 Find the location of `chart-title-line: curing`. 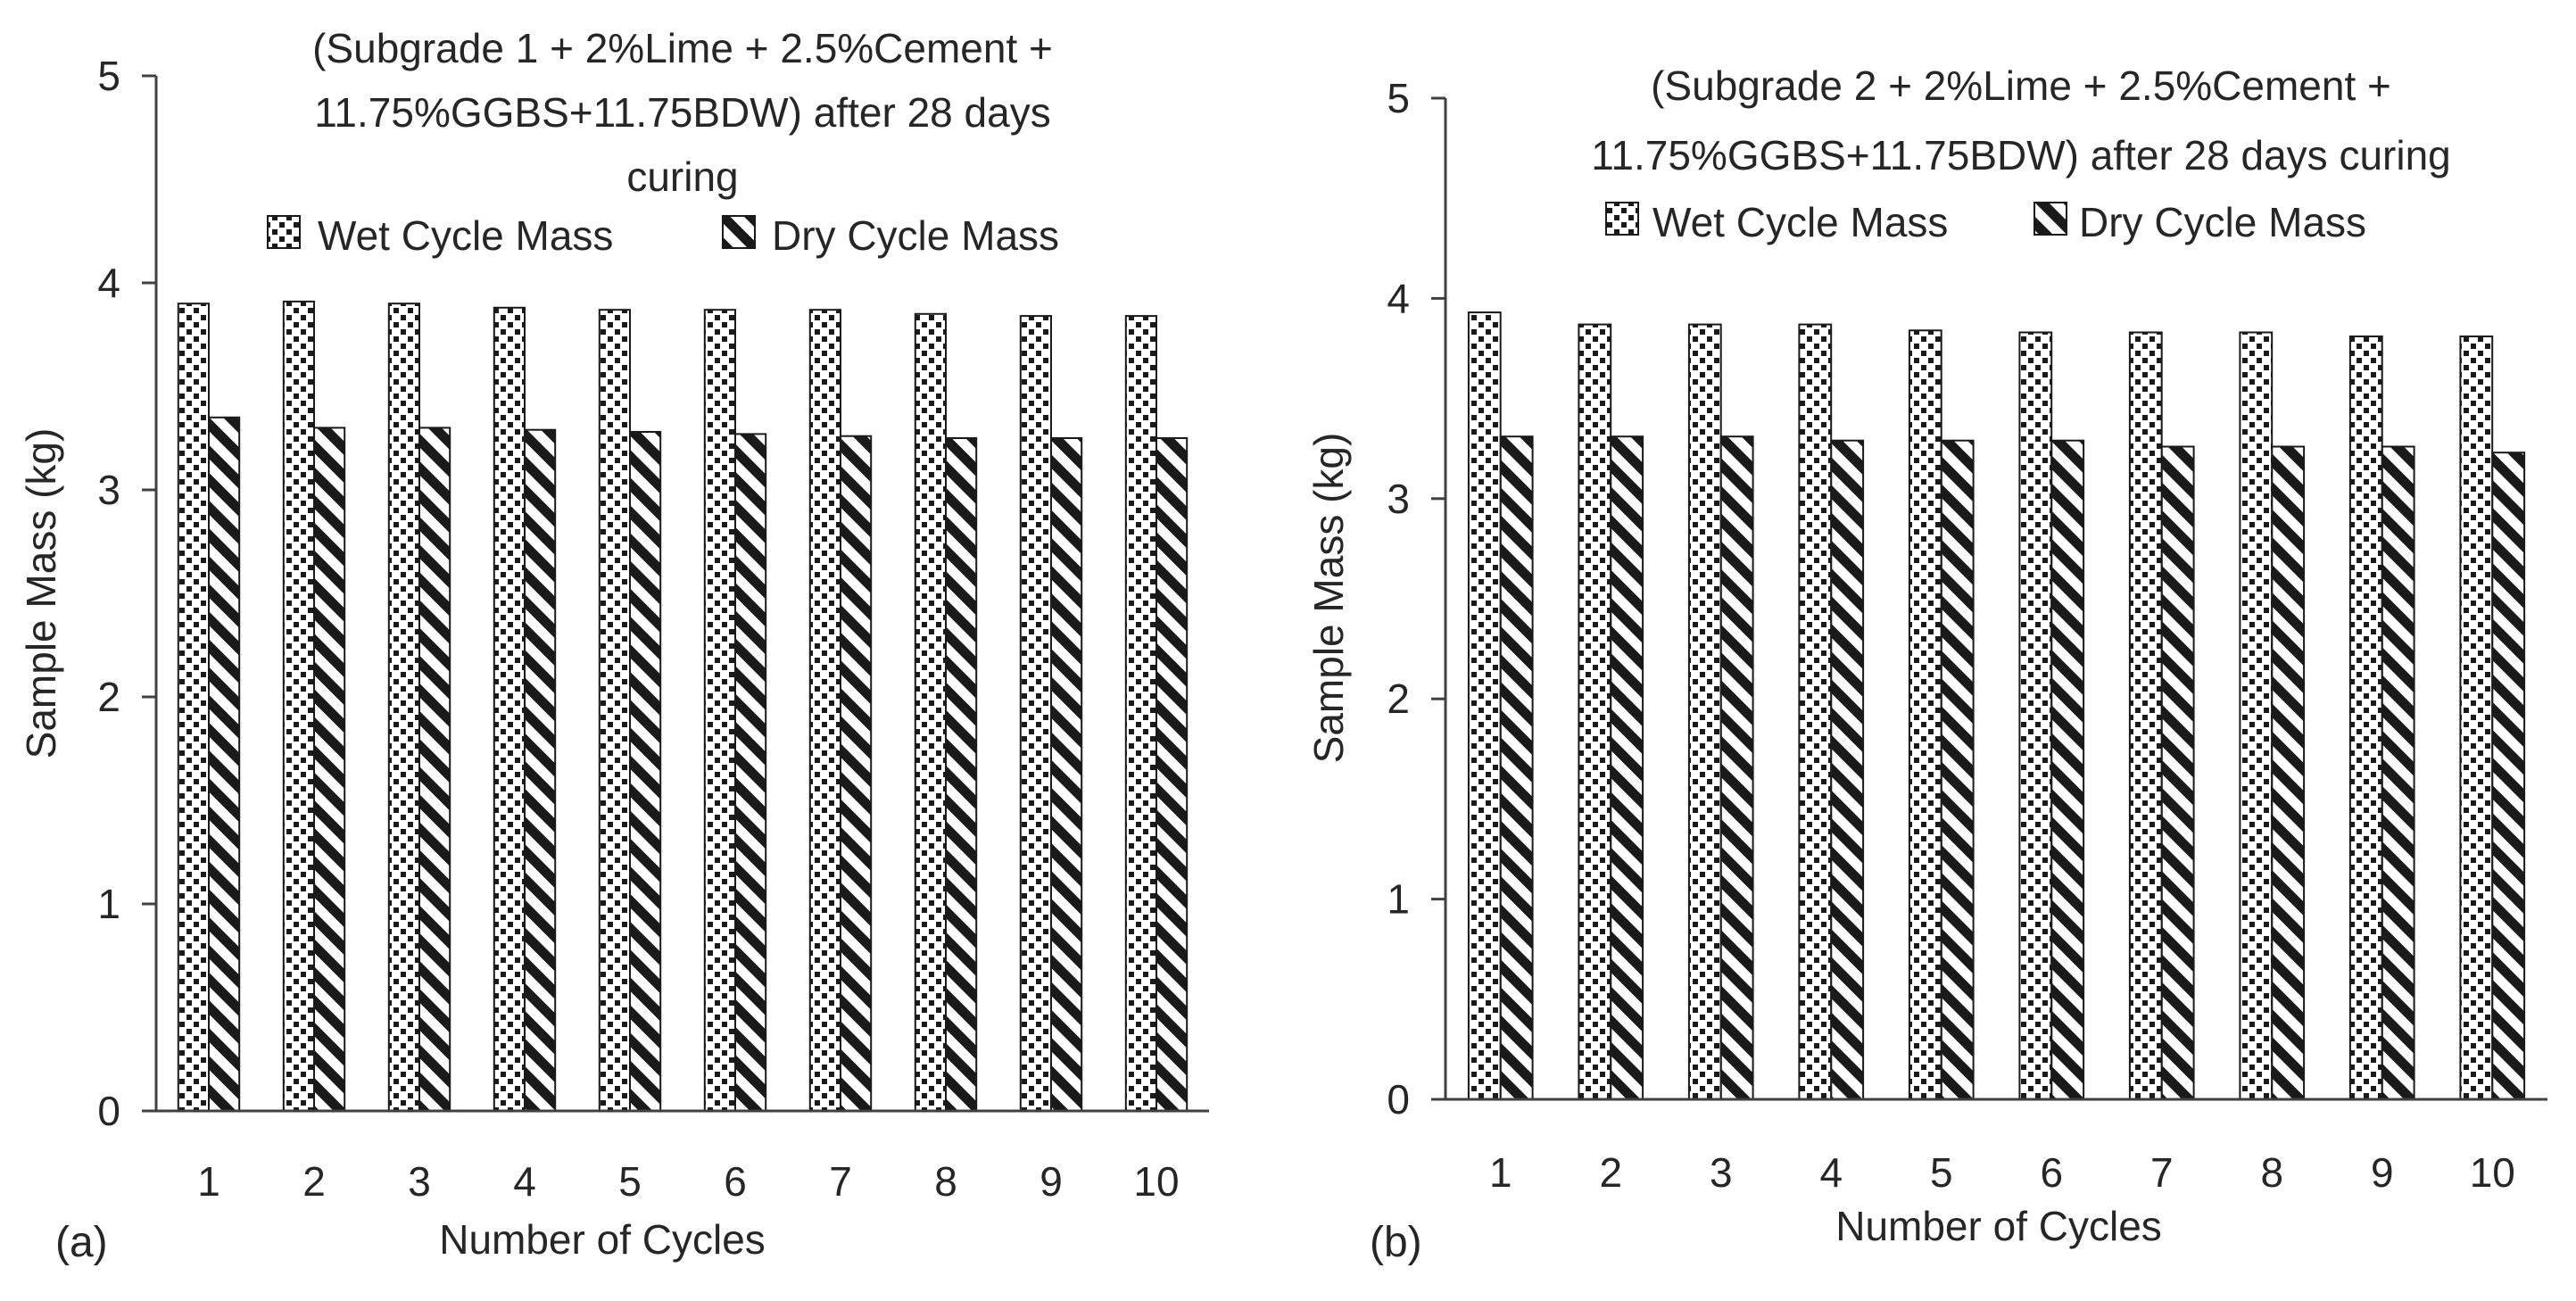

chart-title-line: curing is located at coordinates (682, 176).